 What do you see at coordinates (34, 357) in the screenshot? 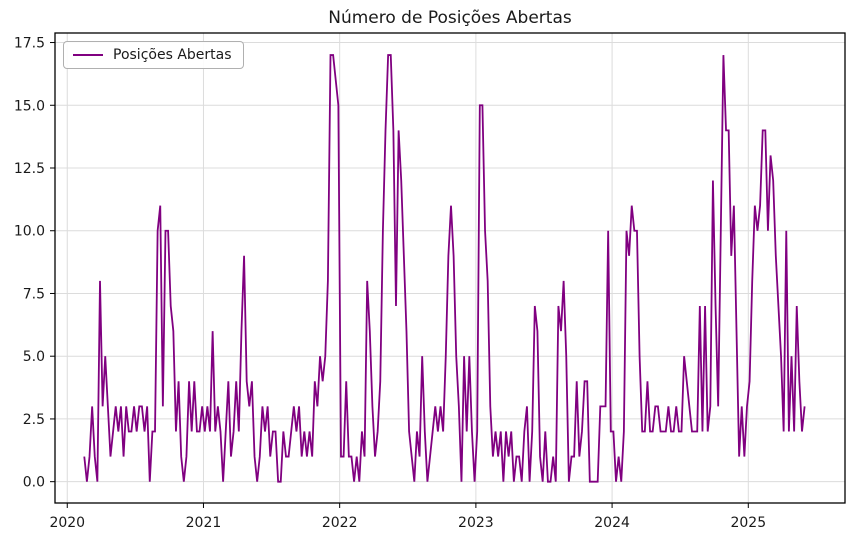
I see `y-tick-label: 5.0` at bounding box center [34, 357].